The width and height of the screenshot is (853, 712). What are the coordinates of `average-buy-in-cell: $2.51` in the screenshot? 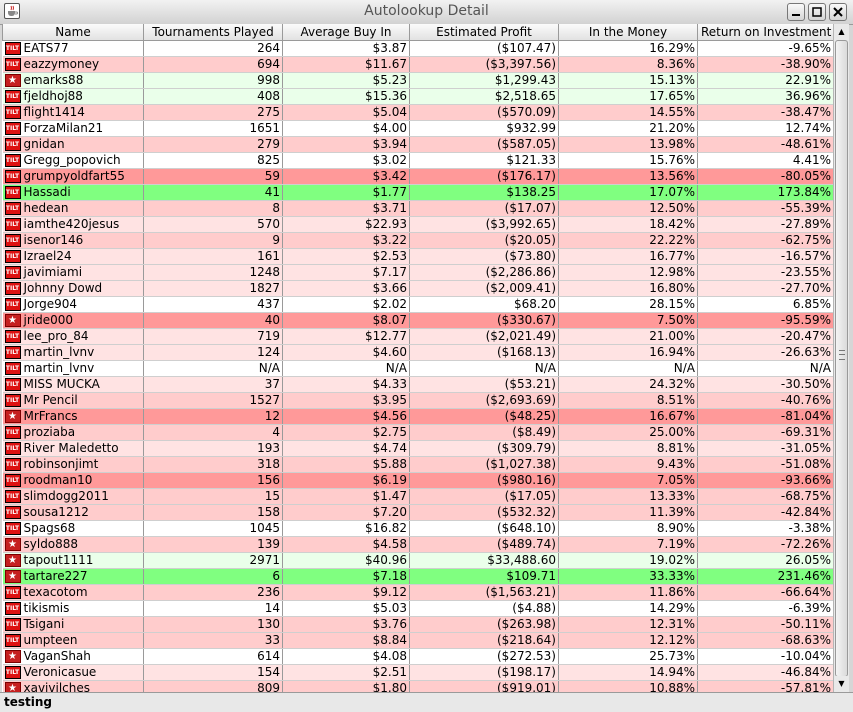 It's located at (346, 672).